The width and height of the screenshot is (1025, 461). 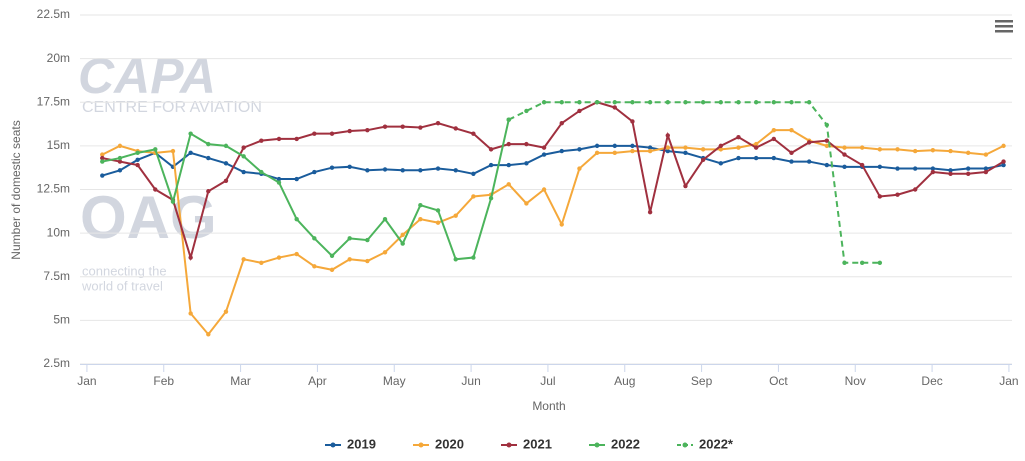 What do you see at coordinates (56, 363) in the screenshot?
I see `y-tick-label: 2.5m` at bounding box center [56, 363].